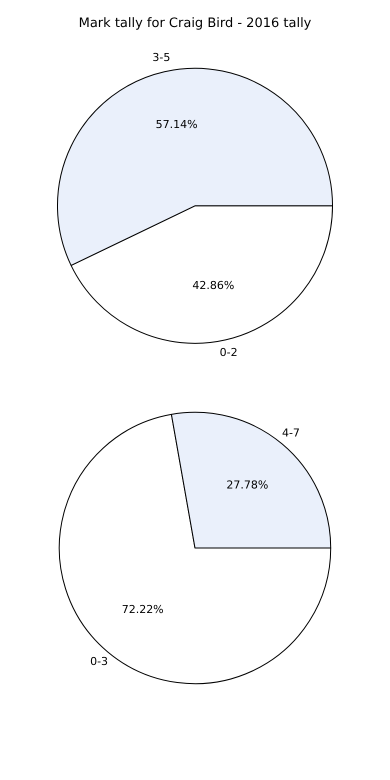 The width and height of the screenshot is (390, 780). What do you see at coordinates (213, 285) in the screenshot?
I see `data-label: 42.86%` at bounding box center [213, 285].